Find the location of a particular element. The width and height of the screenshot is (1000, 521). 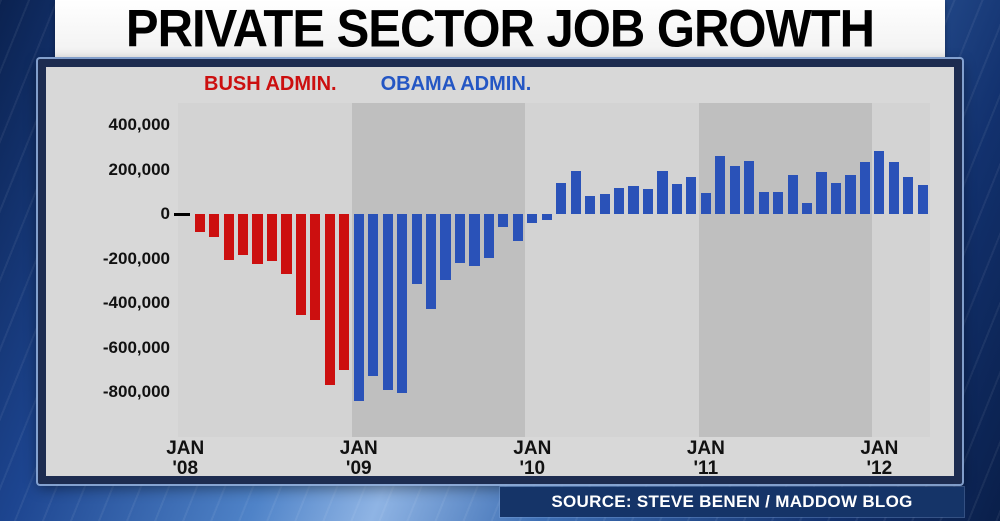

zero-axis-tick is located at coordinates (182, 214).